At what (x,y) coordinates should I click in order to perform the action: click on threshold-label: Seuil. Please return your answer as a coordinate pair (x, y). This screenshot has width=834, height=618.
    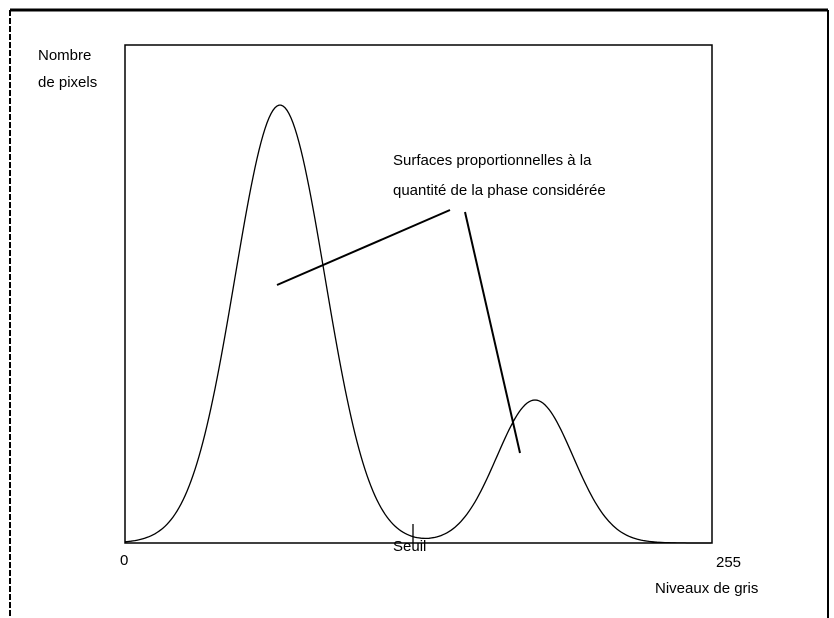
    Looking at the image, I should click on (409, 546).